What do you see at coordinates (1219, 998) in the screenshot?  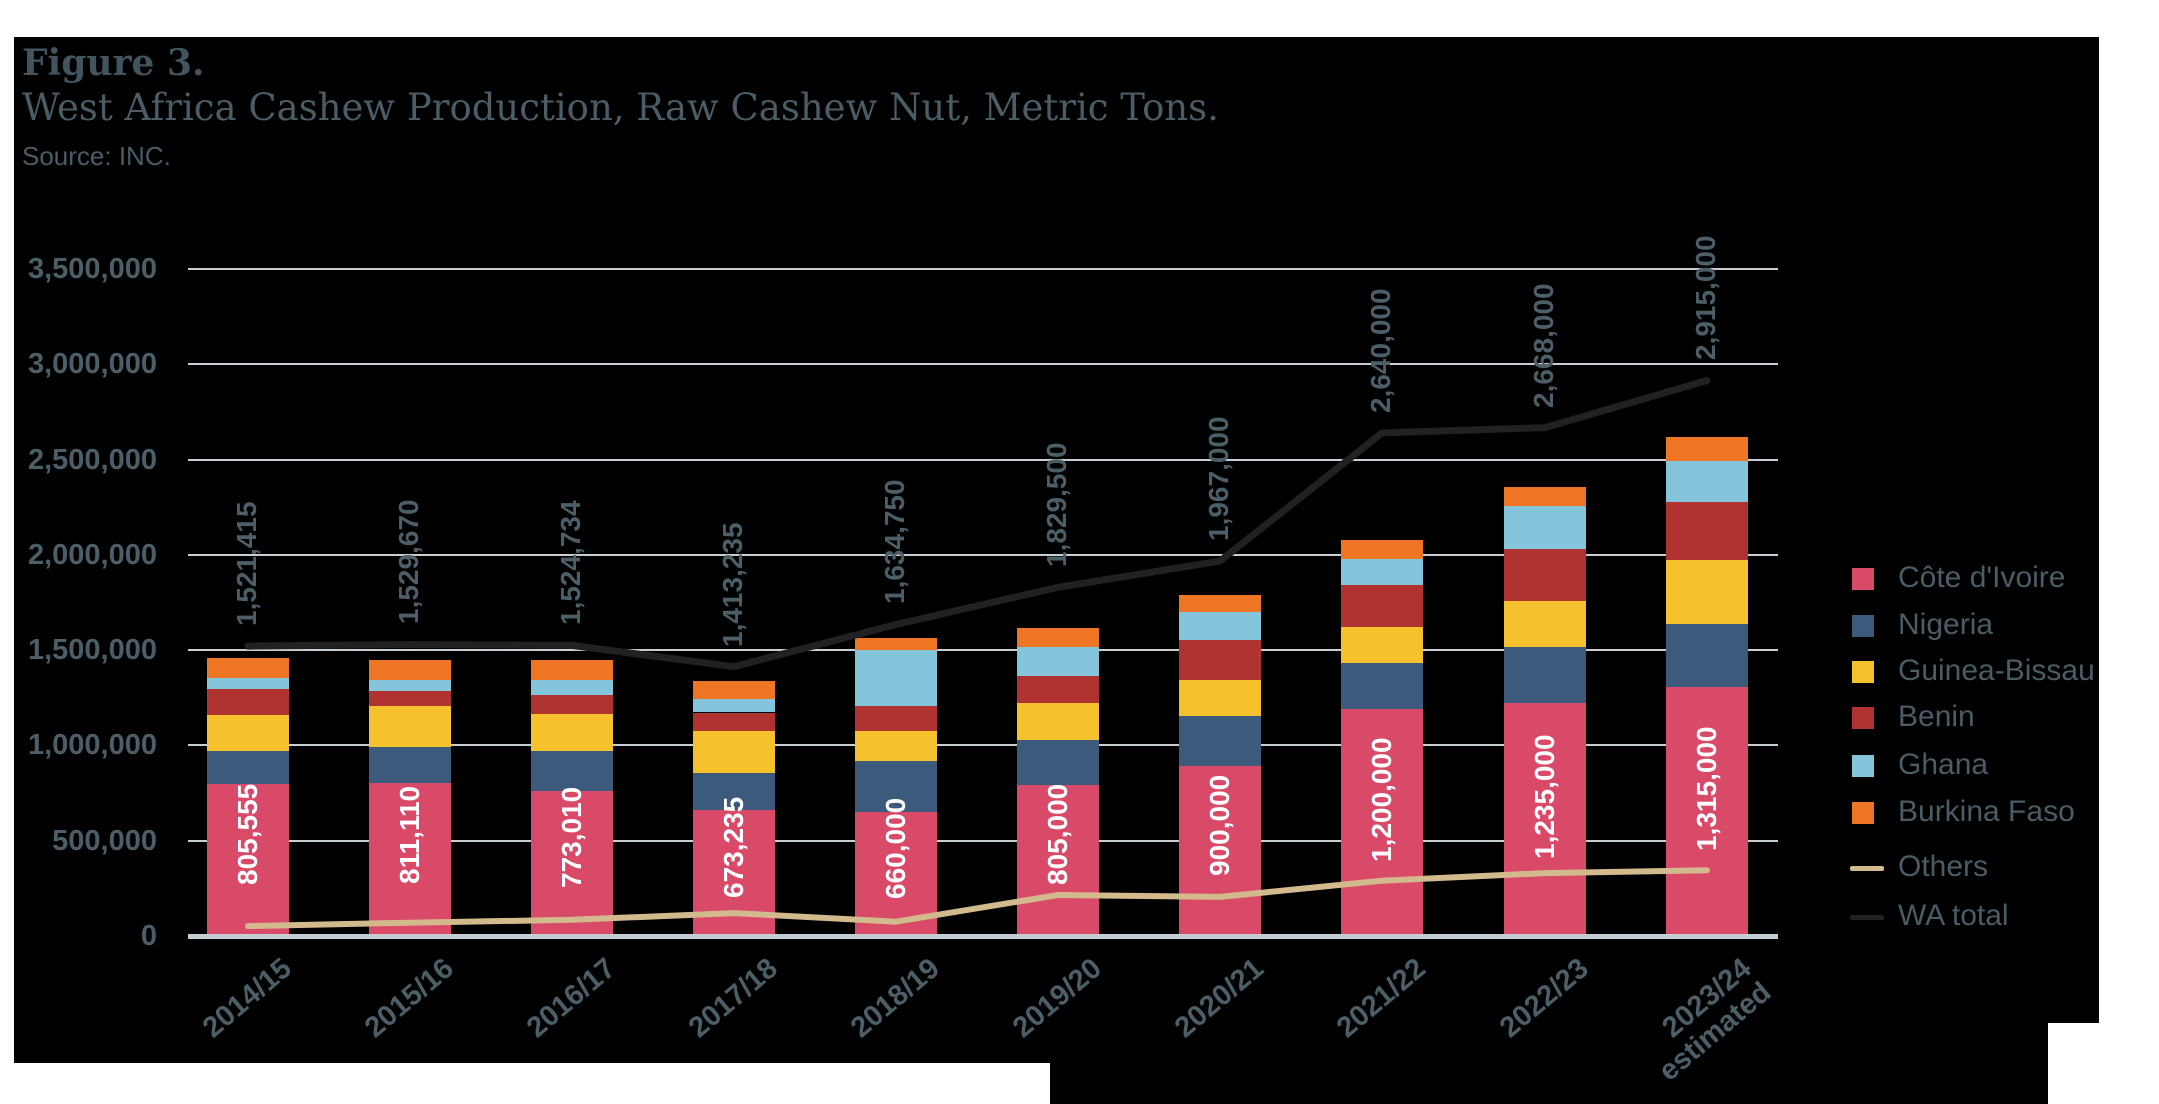 I see `x-axis-tick-label: 2020/21` at bounding box center [1219, 998].